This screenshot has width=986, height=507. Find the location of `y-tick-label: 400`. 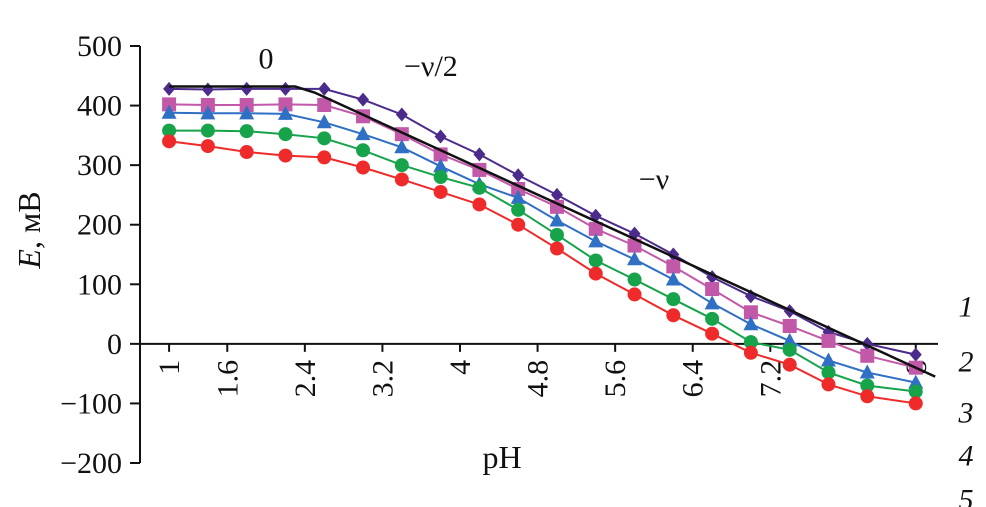

y-tick-label: 400 is located at coordinates (99, 106).